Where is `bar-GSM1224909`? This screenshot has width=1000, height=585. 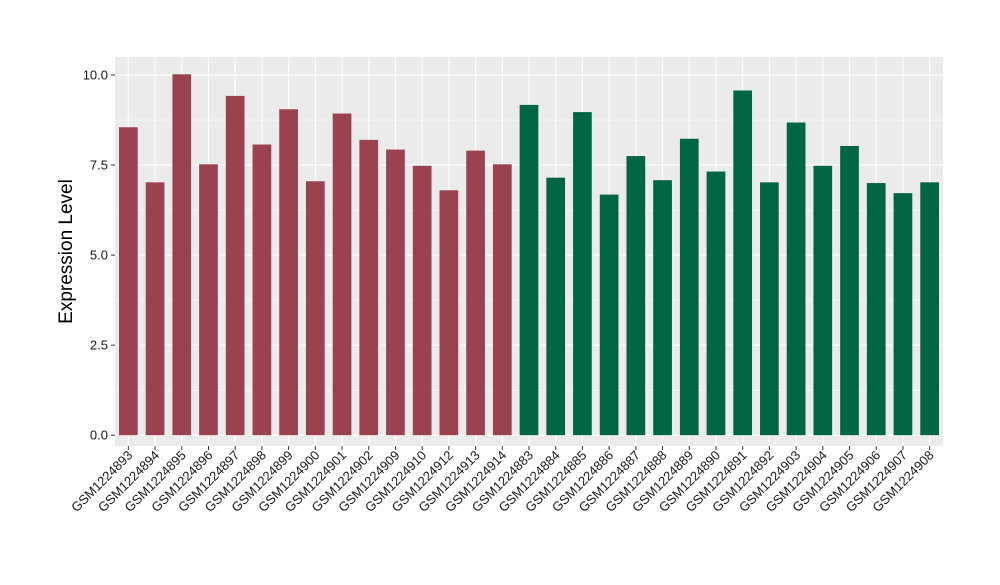 bar-GSM1224909 is located at coordinates (395, 292).